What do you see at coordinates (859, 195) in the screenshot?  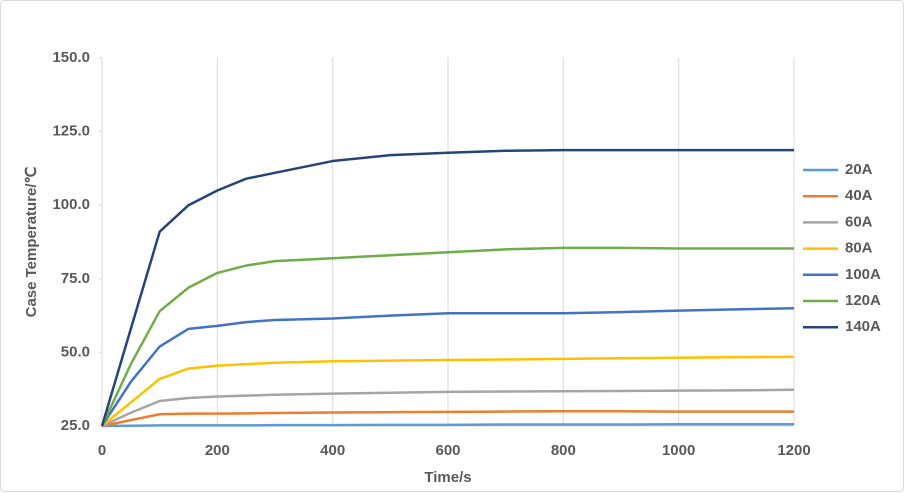 I see `legend-label: 40A` at bounding box center [859, 195].